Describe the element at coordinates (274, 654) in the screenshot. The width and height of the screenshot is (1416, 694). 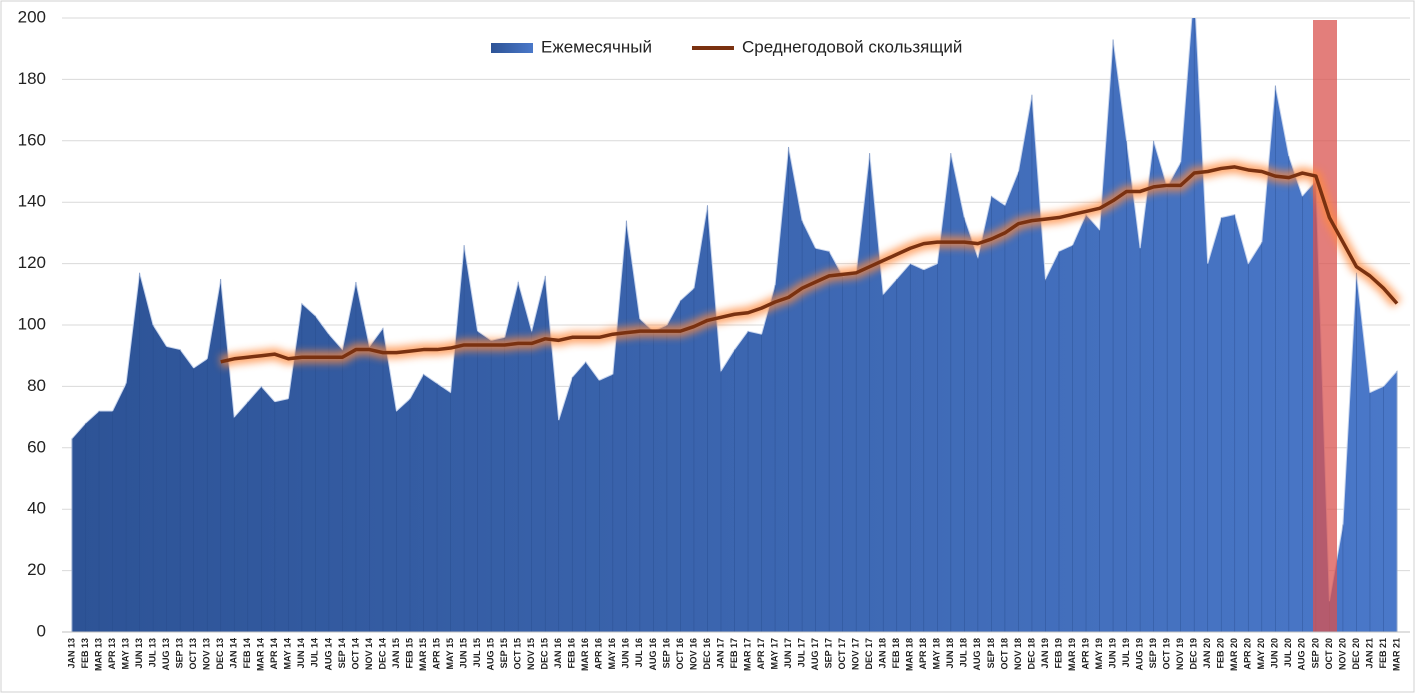
I see `x-tick-label: APR 14` at that location.